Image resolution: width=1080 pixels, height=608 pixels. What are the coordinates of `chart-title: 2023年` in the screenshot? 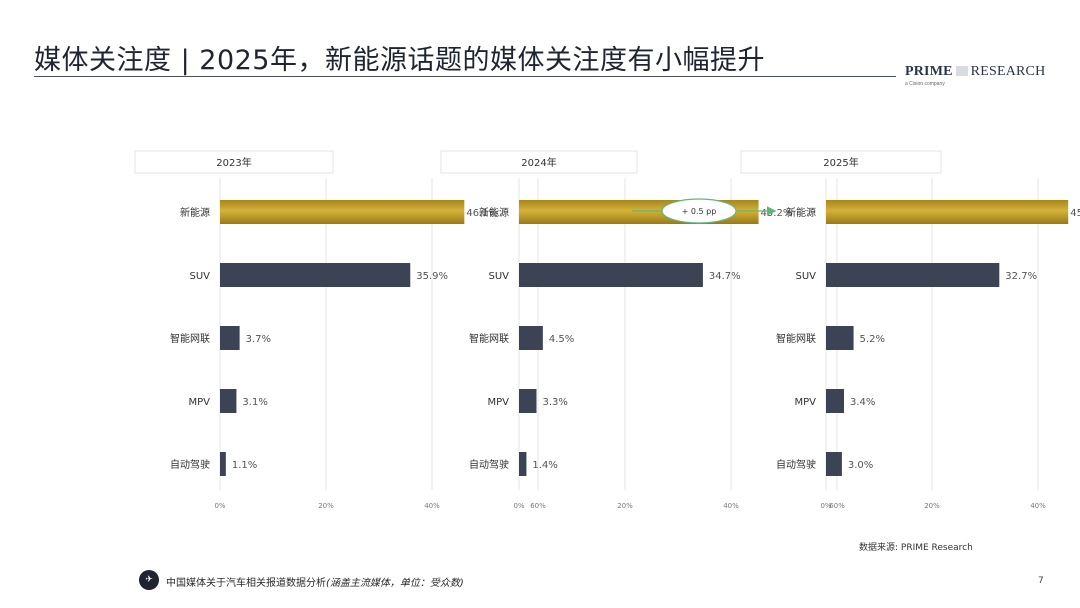 It's located at (233, 162).